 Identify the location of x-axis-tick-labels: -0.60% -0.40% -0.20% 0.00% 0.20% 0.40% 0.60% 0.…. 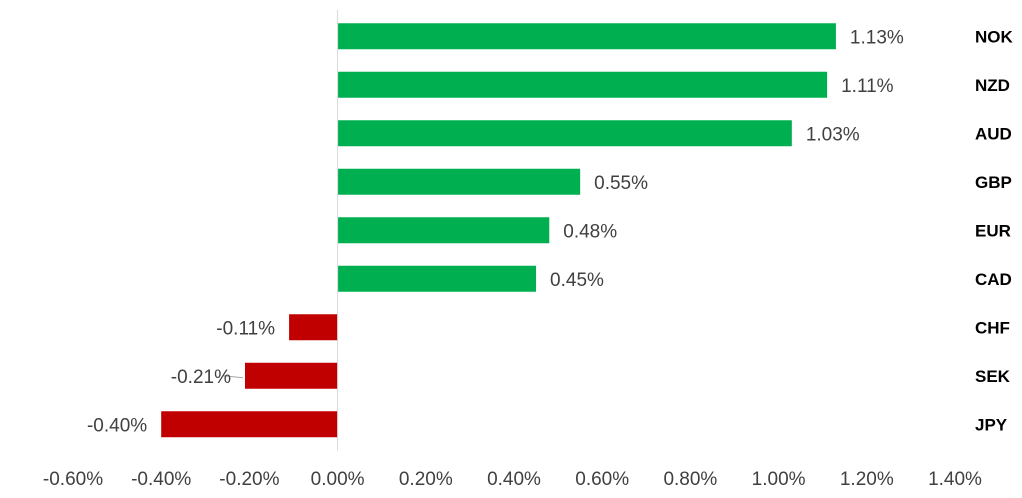
(512, 479).